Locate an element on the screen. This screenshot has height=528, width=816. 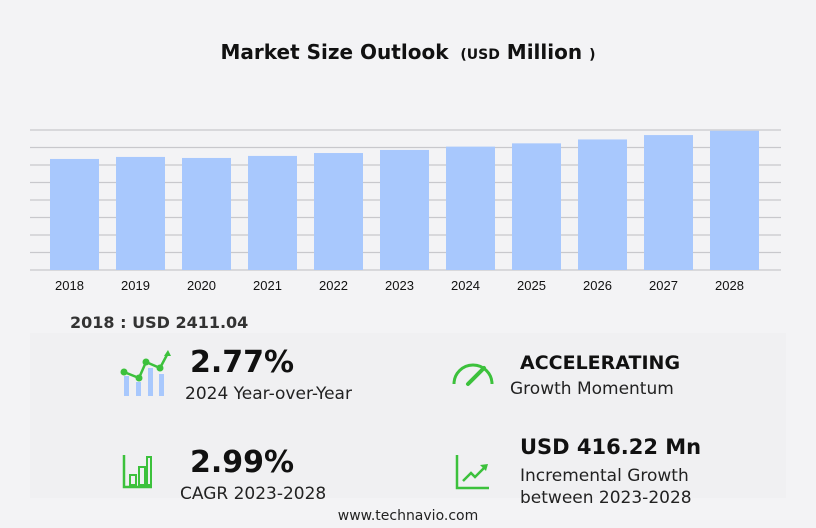
x-tick-label: 2021 is located at coordinates (267, 285).